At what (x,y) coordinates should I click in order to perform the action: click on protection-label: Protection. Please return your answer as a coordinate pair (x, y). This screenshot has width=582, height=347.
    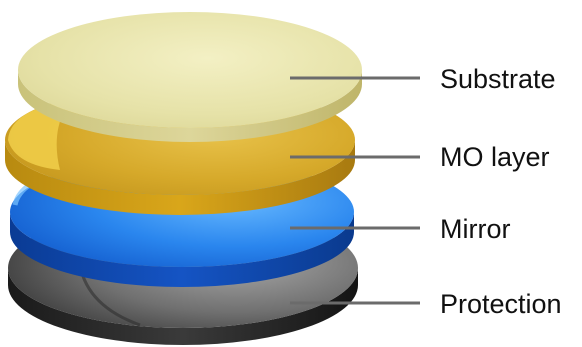
    Looking at the image, I should click on (501, 304).